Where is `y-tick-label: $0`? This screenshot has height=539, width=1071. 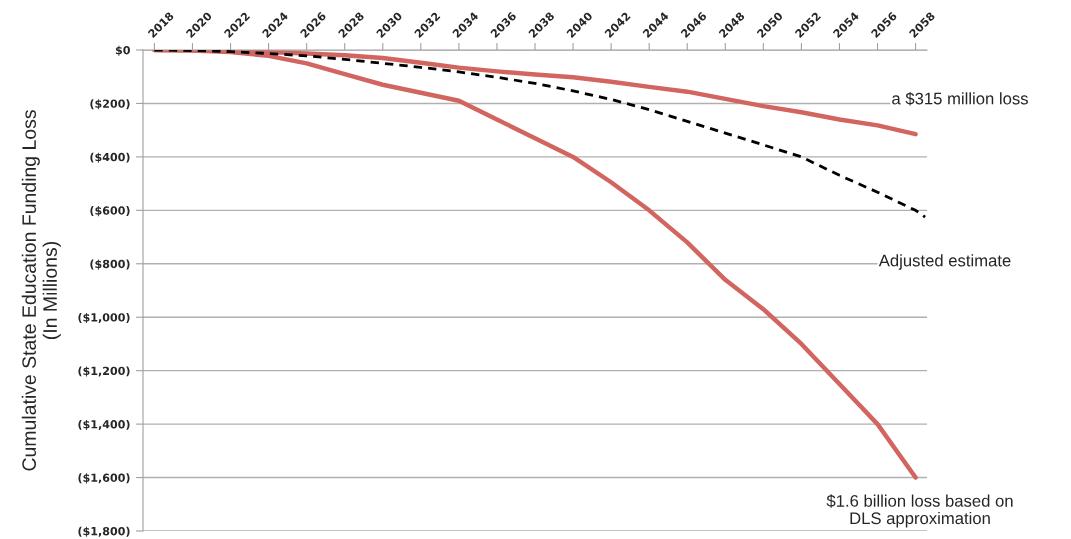
y-tick-label: $0 is located at coordinates (122, 50).